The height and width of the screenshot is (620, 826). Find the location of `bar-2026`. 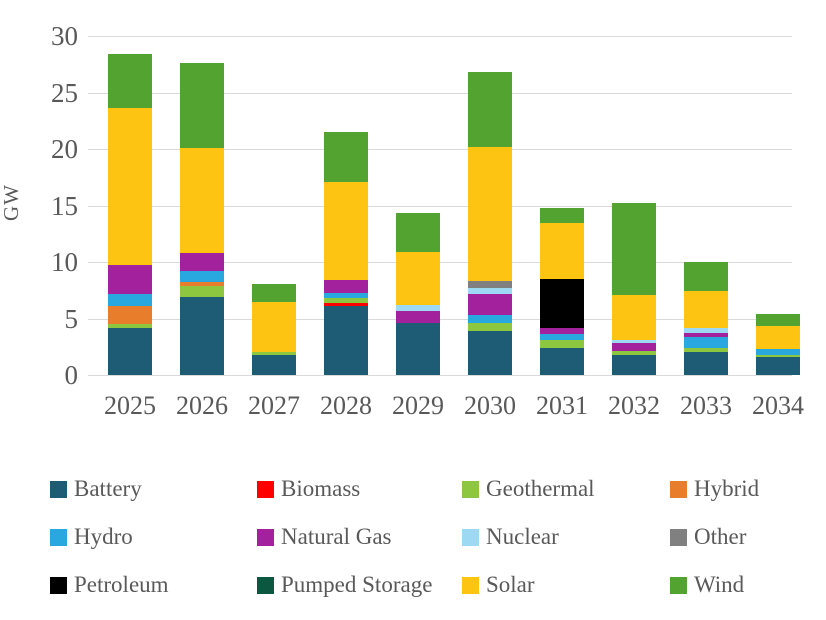

bar-2026 is located at coordinates (202, 219).